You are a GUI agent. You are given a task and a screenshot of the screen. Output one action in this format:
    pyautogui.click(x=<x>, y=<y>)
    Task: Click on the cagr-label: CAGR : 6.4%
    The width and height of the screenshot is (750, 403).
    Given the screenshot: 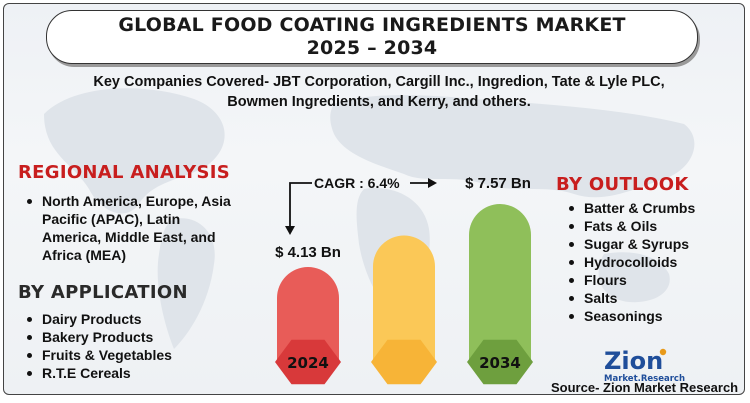 What is the action you would take?
    pyautogui.click(x=357, y=183)
    